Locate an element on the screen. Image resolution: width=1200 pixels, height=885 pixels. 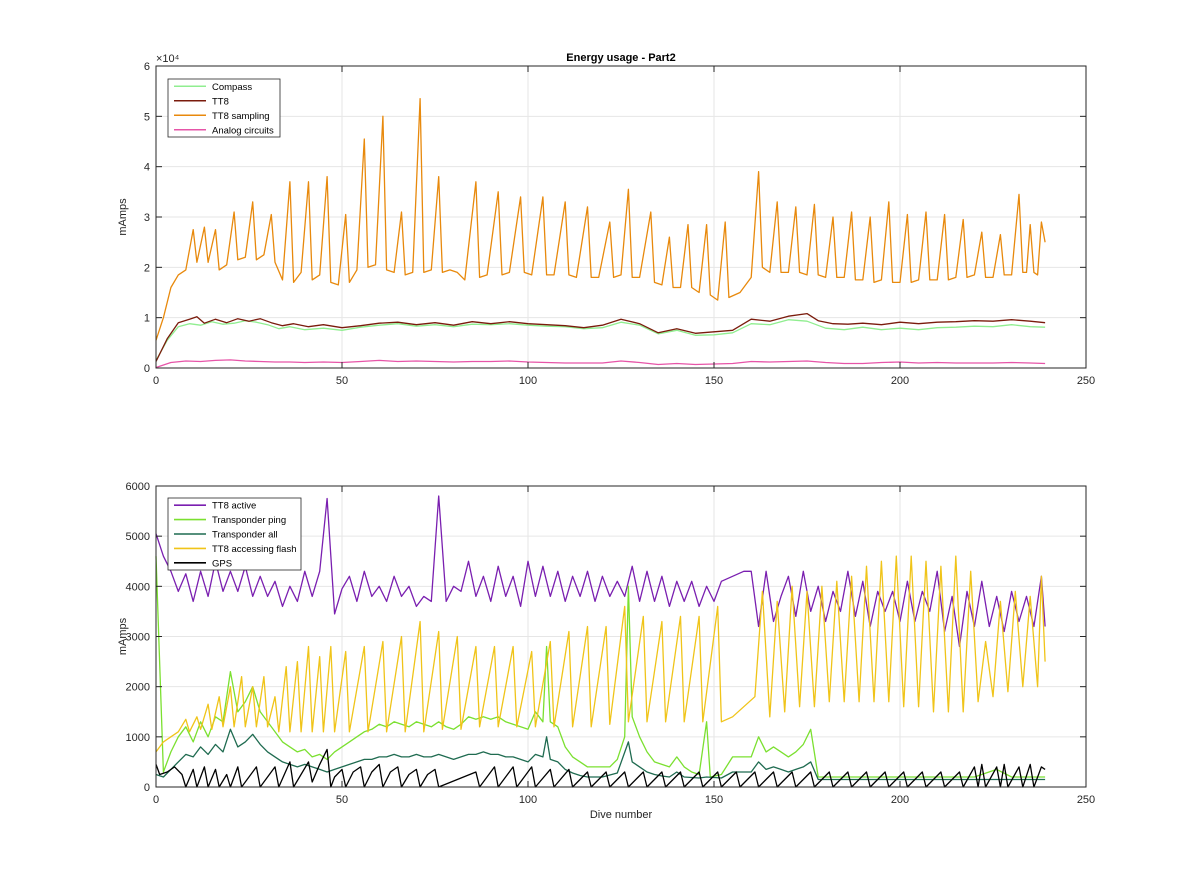
y-tick-label: 4 is located at coordinates (147, 168).